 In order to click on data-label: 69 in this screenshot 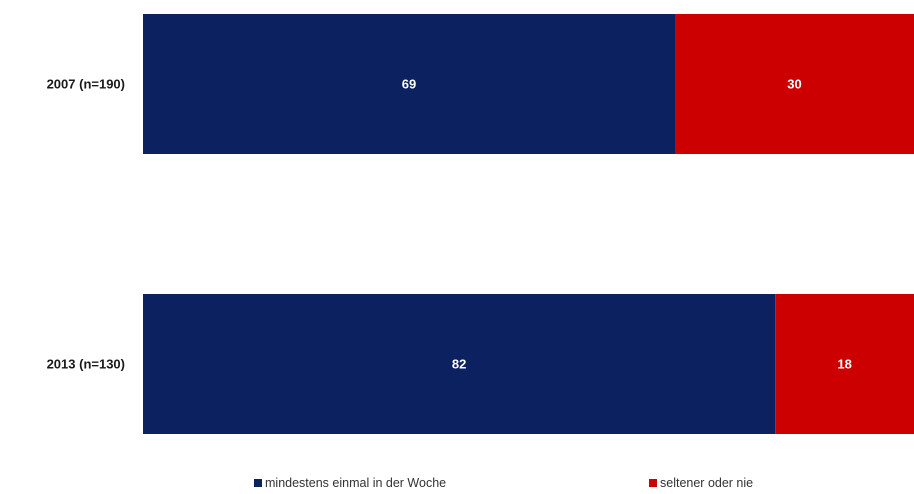, I will do `click(409, 84)`.